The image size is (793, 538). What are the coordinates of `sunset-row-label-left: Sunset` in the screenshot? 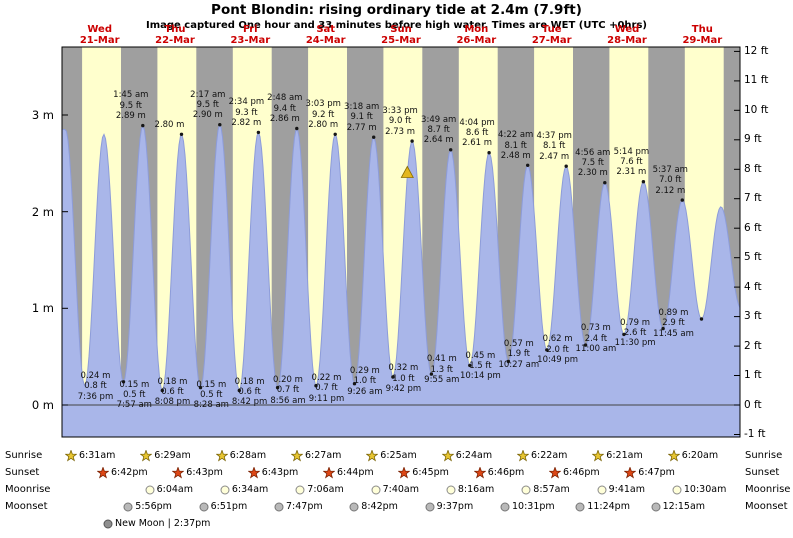 It's located at (22, 472).